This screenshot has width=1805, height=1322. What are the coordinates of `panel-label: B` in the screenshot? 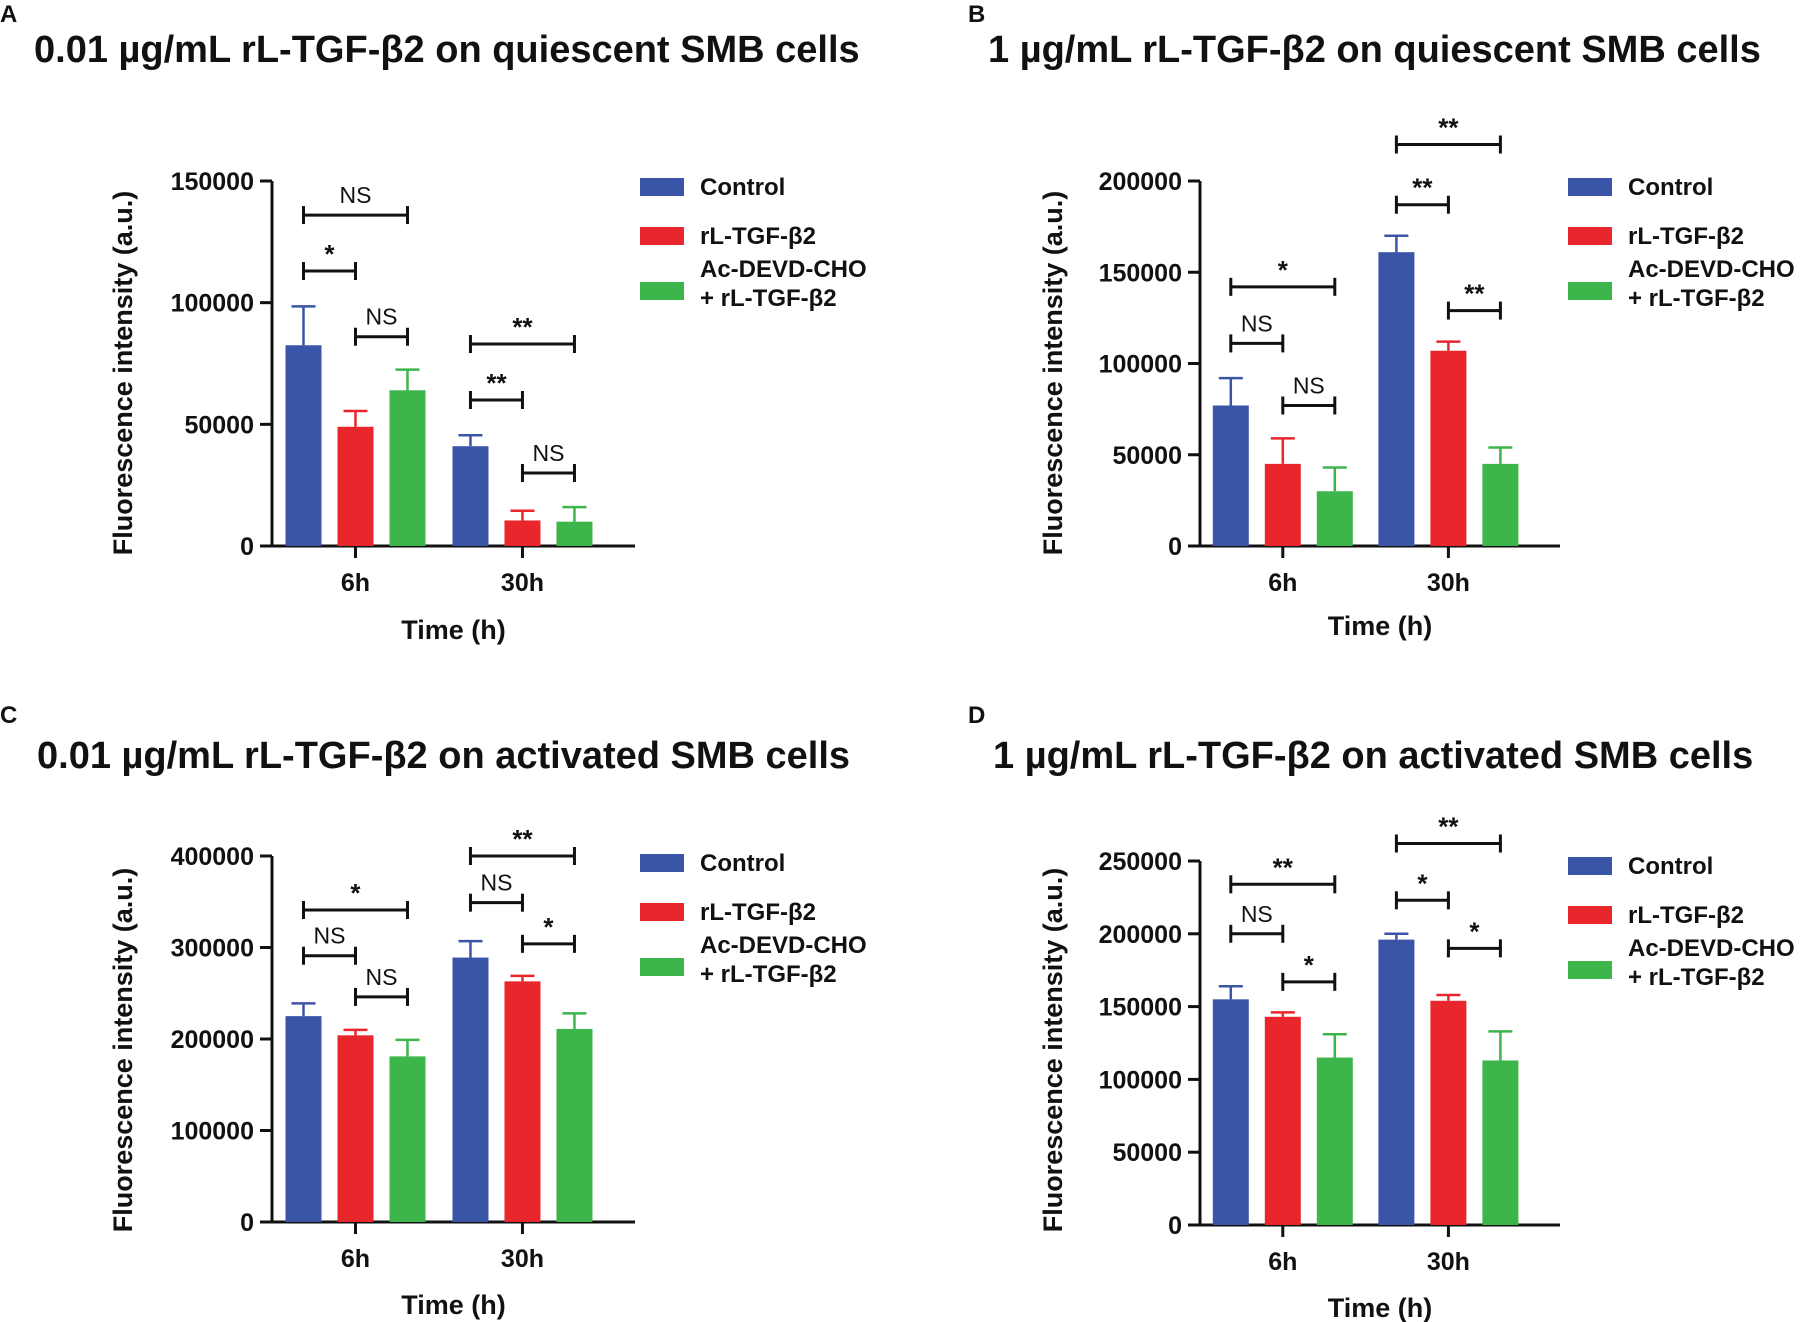 It's located at (976, 14).